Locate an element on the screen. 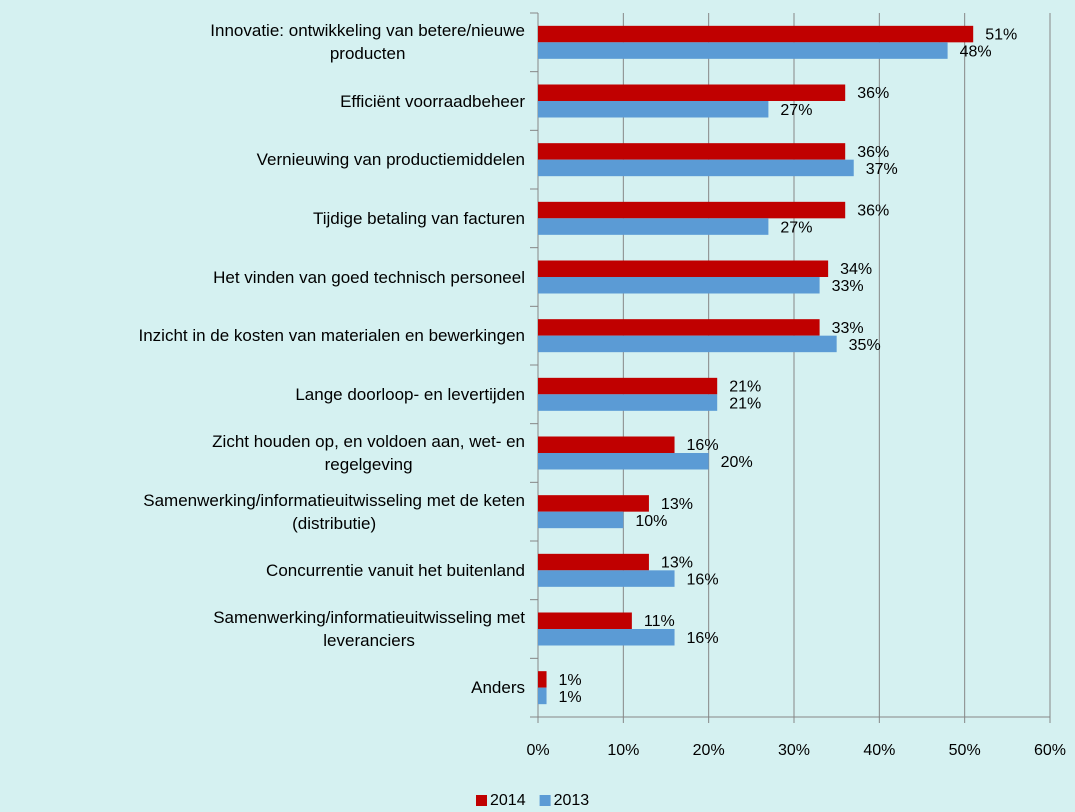 The image size is (1075, 812). legend-label: 2013 is located at coordinates (572, 800).